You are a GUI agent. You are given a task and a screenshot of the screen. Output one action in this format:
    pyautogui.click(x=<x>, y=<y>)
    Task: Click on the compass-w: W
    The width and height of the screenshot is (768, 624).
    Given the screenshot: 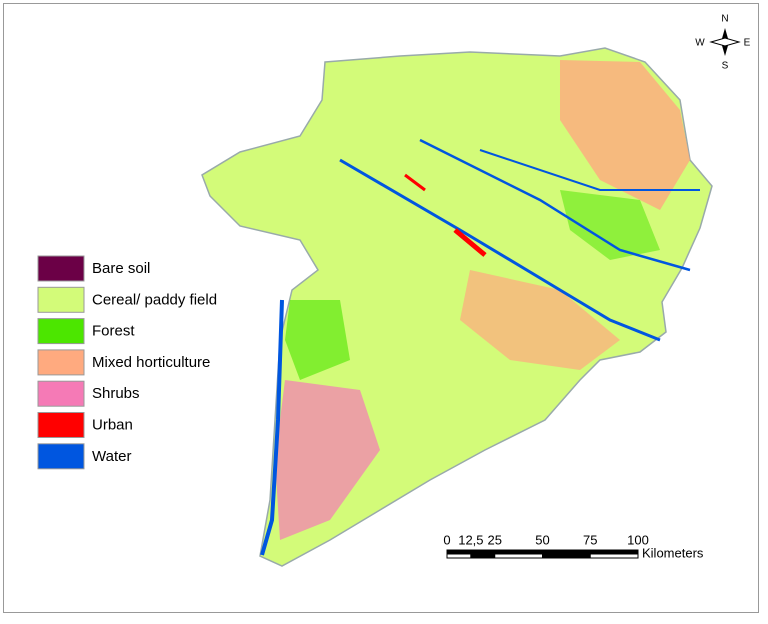 What is the action you would take?
    pyautogui.click(x=700, y=43)
    